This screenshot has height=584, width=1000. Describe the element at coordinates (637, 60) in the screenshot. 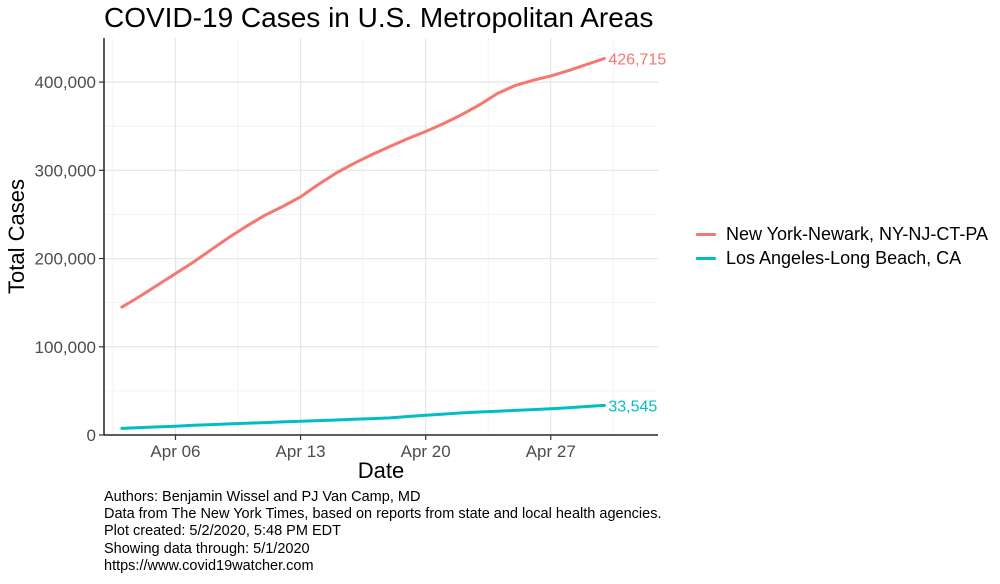

I see `end-label-0: 426,715` at that location.